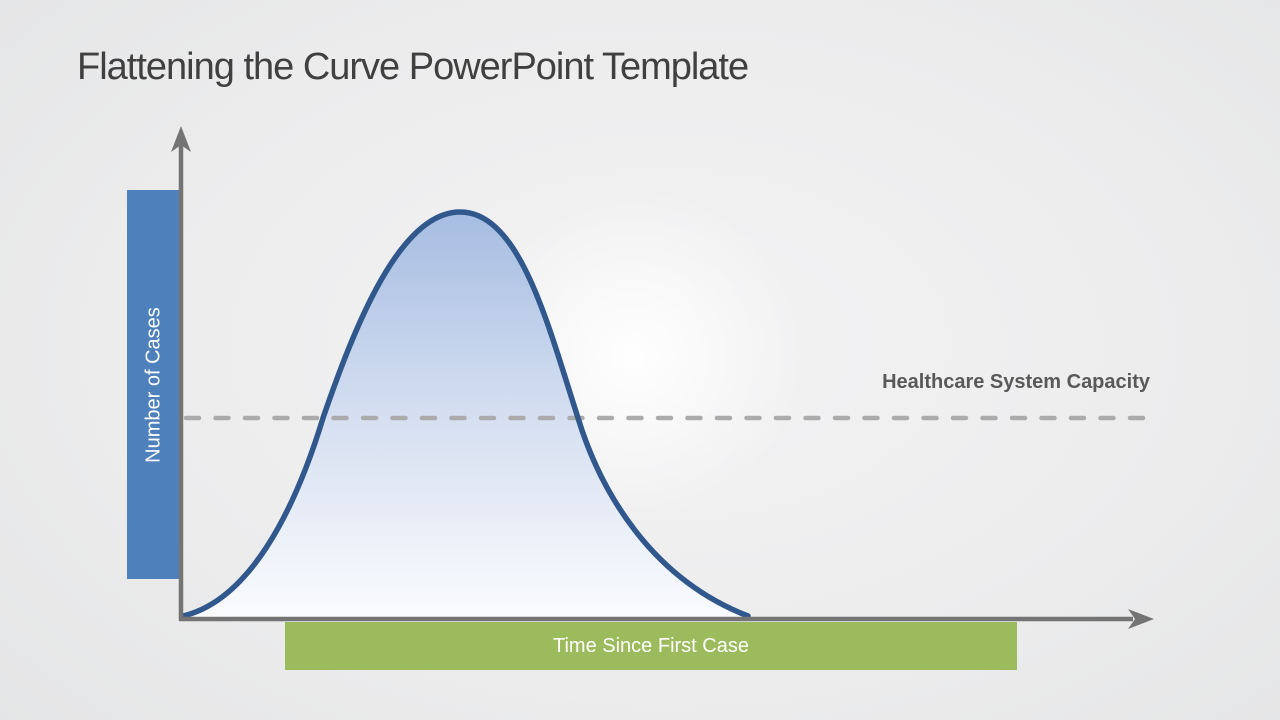  I want to click on y-axis-label-bar: Number of Cases, so click(154, 384).